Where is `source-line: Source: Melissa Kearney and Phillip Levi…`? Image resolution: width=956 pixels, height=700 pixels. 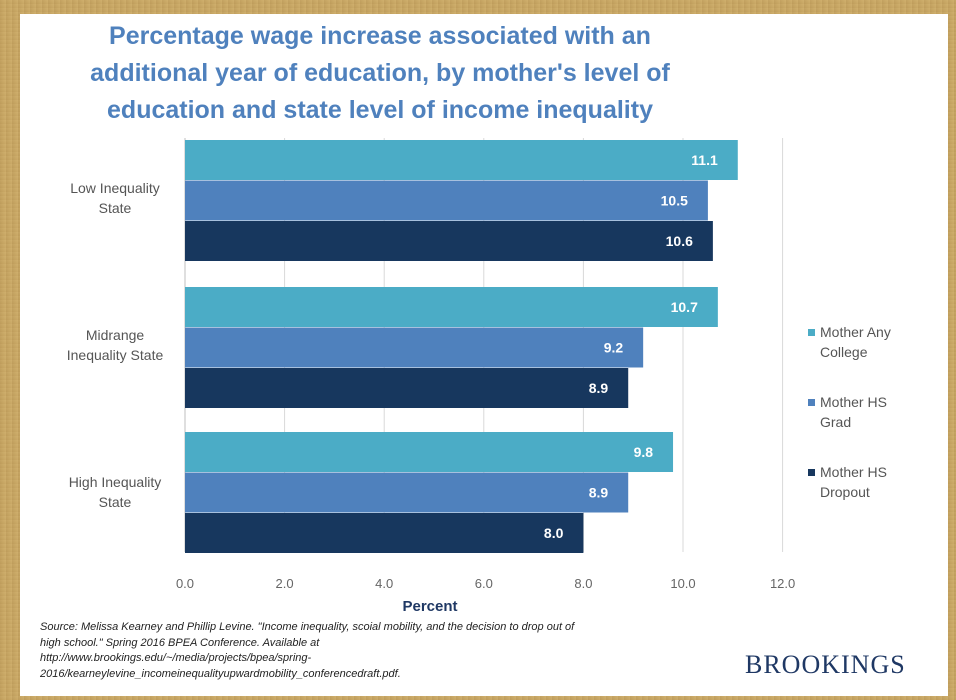 source-line: Source: Melissa Kearney and Phillip Levi… is located at coordinates (307, 627).